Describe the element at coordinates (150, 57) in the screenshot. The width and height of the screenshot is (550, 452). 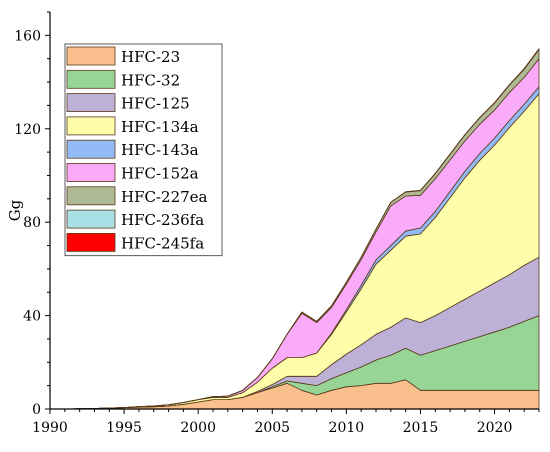
I see `legend-label: HFC-23` at that location.